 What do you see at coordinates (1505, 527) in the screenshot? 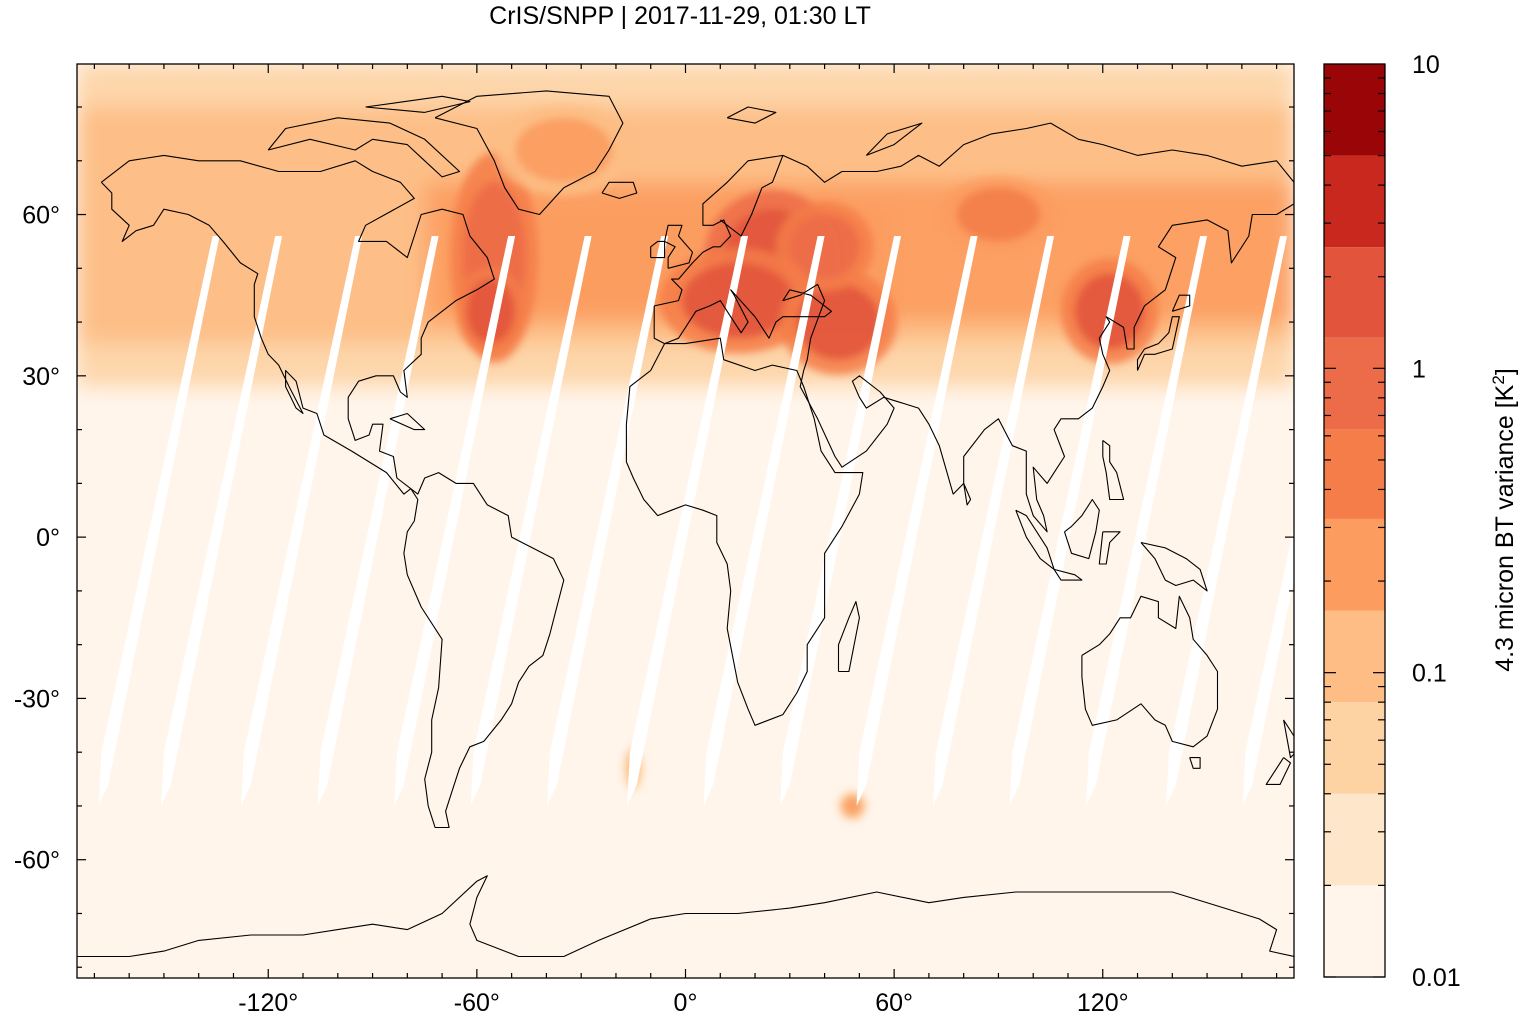
I see `colorbar-label-text: 4.3 micron BT variance [K` at bounding box center [1505, 527].